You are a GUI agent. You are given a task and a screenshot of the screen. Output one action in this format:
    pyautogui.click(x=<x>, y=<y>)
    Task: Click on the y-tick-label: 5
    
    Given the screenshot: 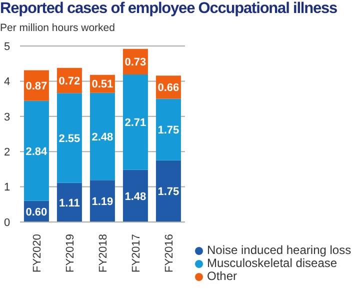 What is the action you would take?
    pyautogui.click(x=7, y=46)
    